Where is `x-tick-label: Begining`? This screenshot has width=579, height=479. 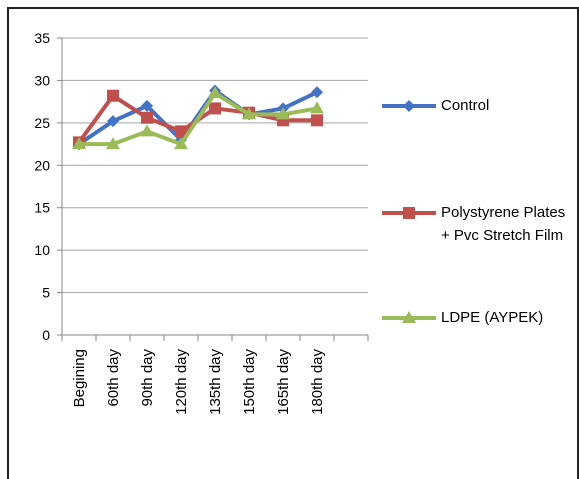 x-tick-label: Begining is located at coordinates (79, 378).